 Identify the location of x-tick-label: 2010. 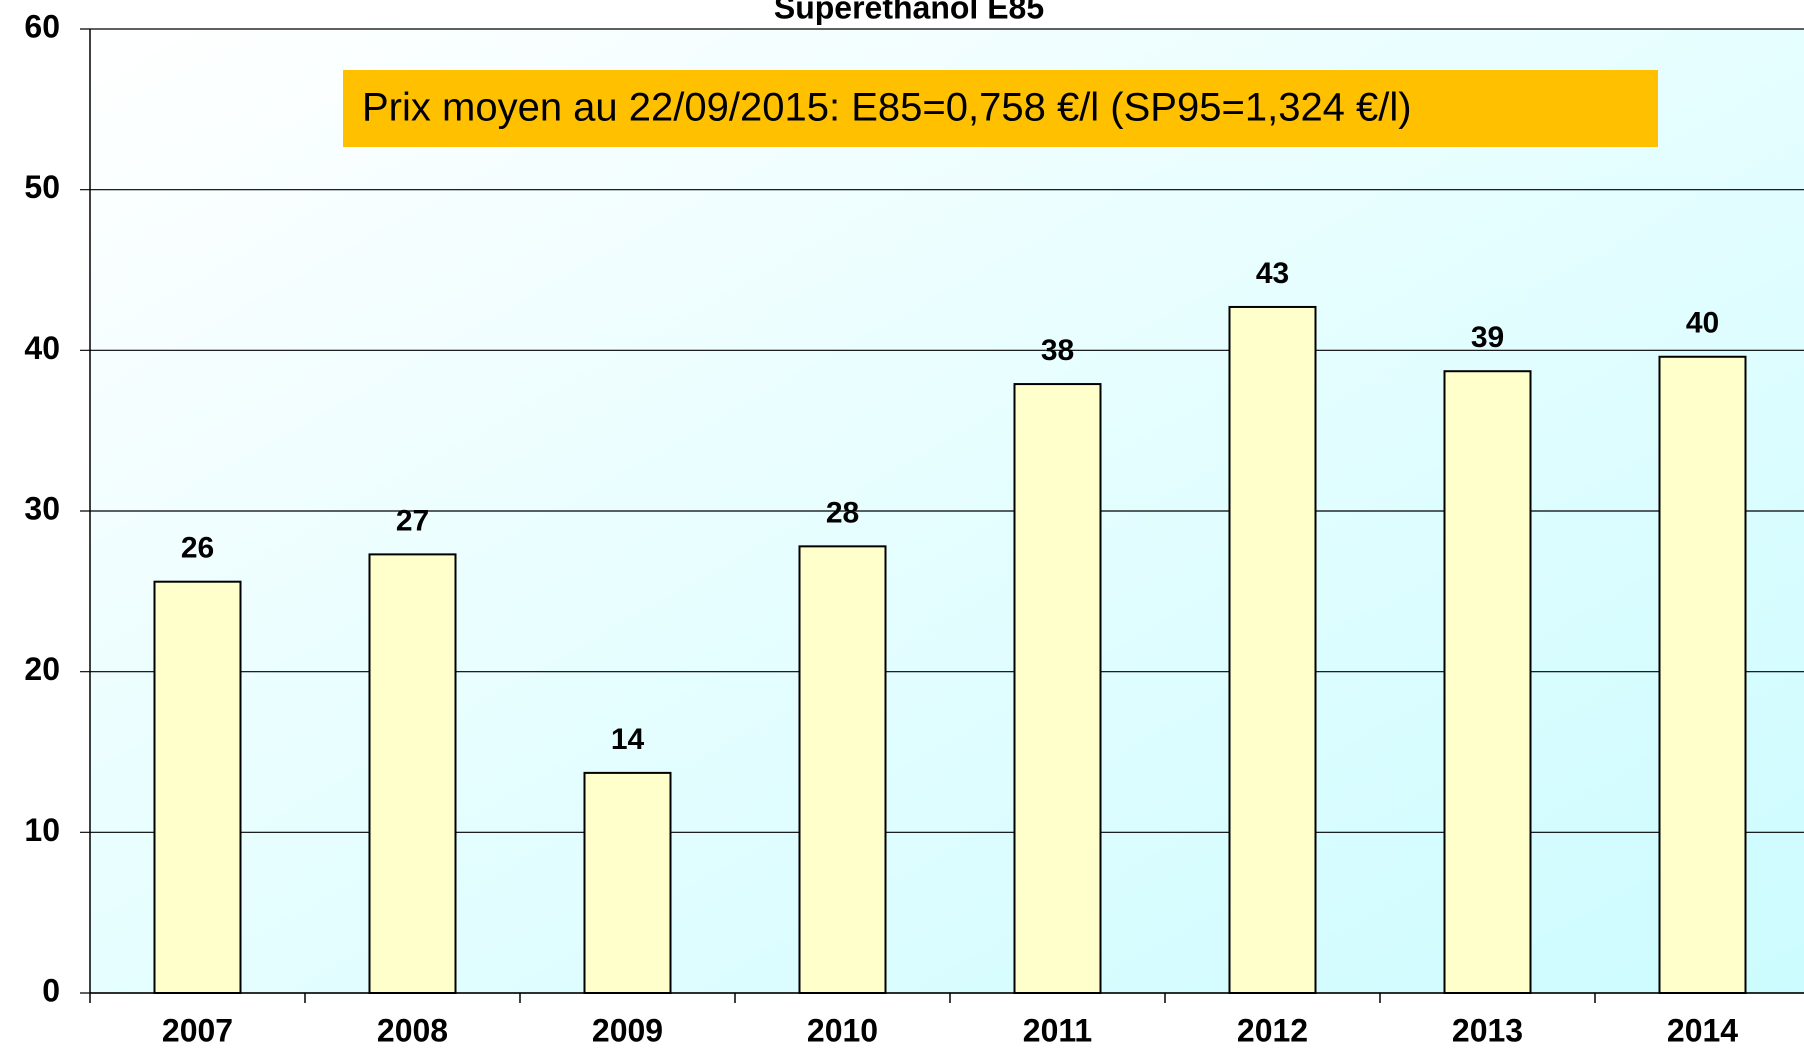
(842, 1030).